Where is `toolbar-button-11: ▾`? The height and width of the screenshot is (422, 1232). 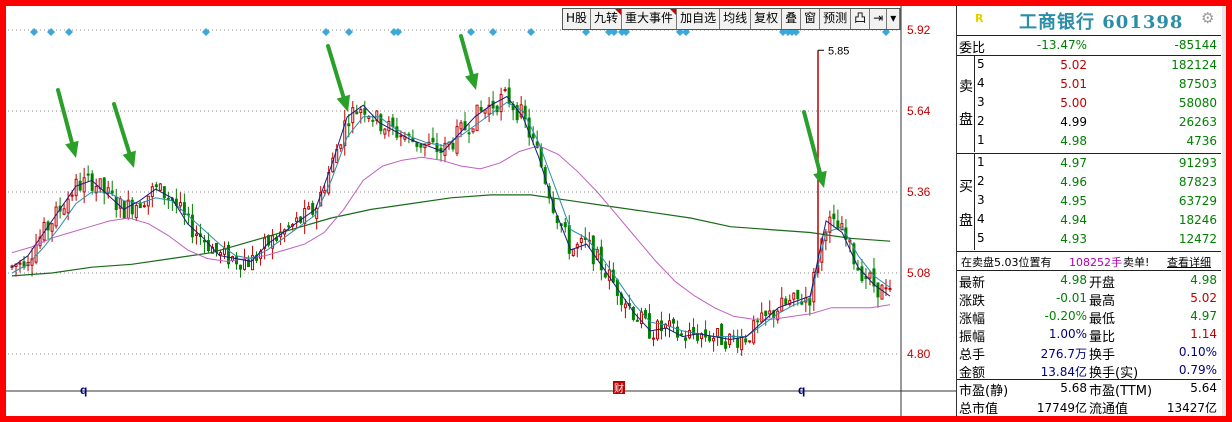
toolbar-button-11: ▾ is located at coordinates (894, 19).